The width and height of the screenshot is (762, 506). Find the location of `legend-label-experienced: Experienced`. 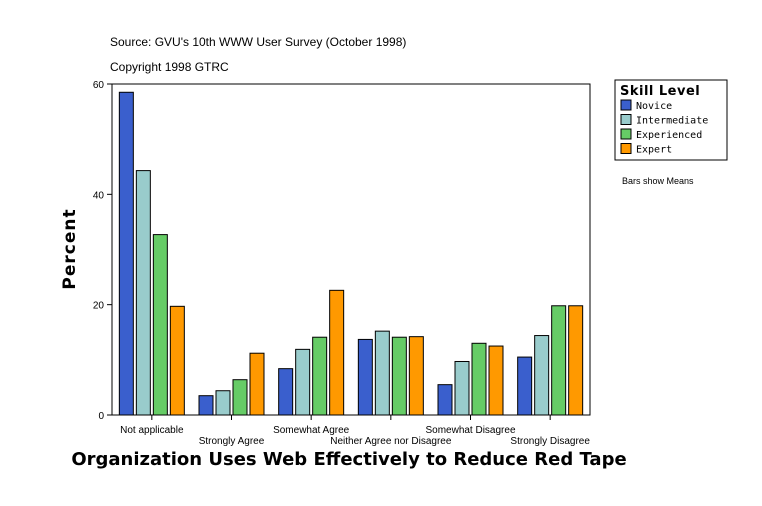

legend-label-experienced: Experienced is located at coordinates (669, 135).